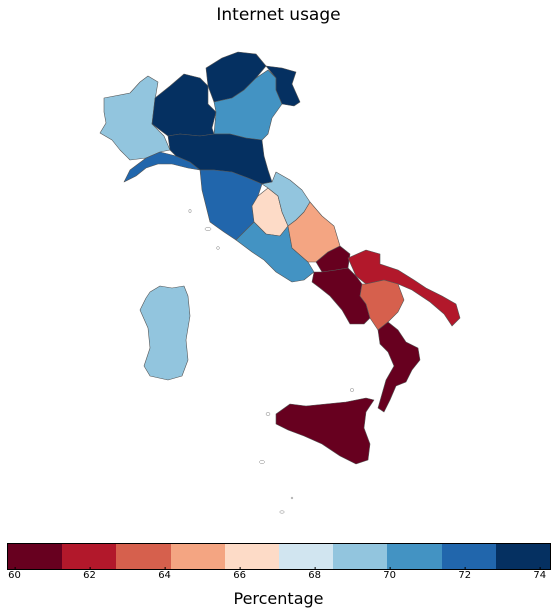 This screenshot has width=557, height=613. What do you see at coordinates (465, 574) in the screenshot?
I see `colorbar-tick-label: 72` at bounding box center [465, 574].